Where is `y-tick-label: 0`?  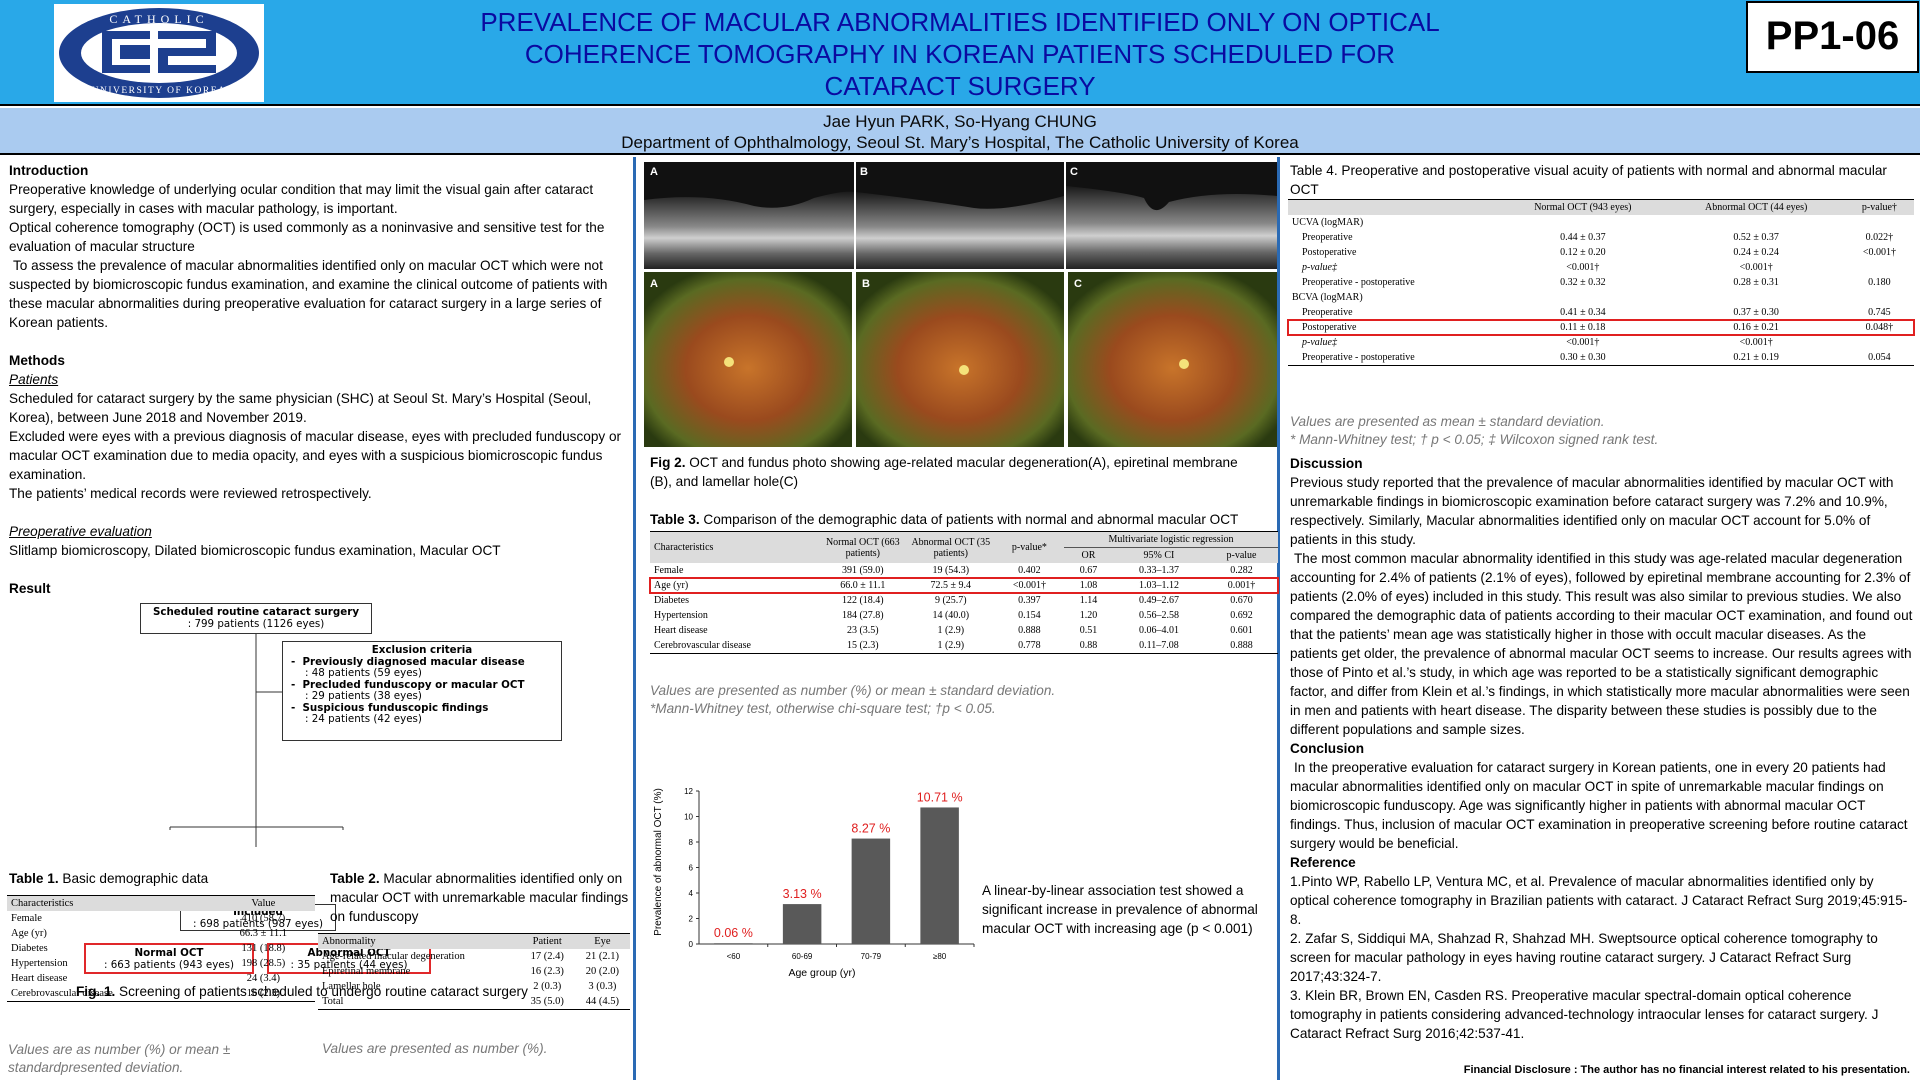 y-tick-label: 0 is located at coordinates (691, 944).